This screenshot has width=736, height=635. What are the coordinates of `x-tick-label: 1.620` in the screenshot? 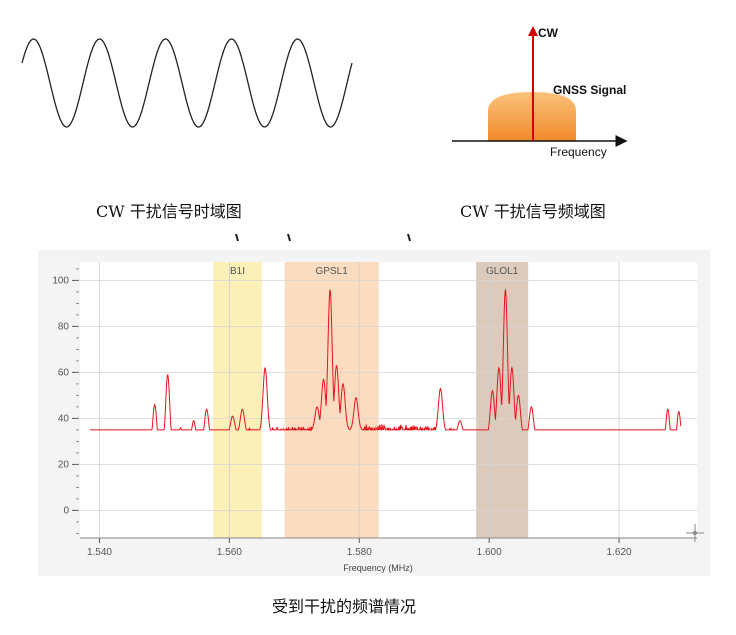 It's located at (619, 552).